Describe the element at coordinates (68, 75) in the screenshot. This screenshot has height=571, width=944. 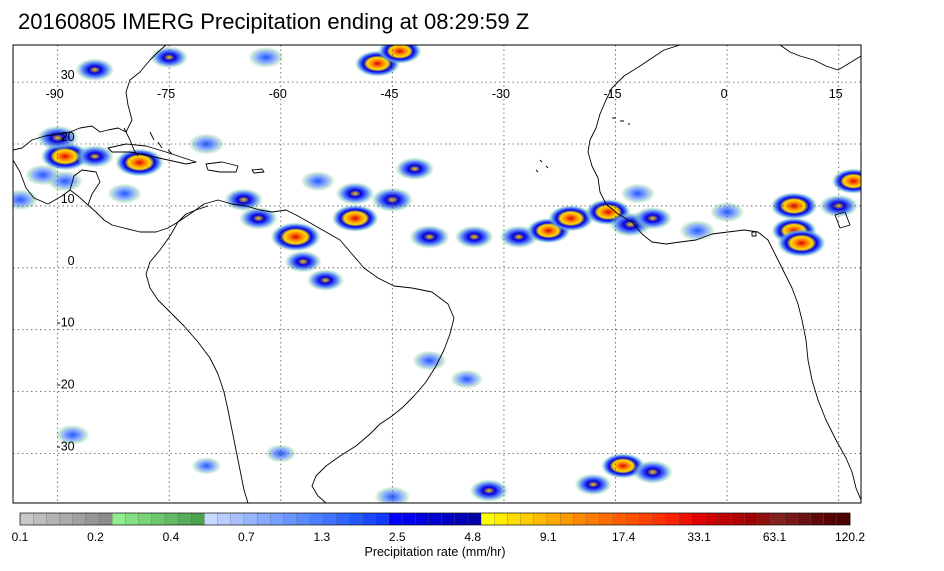
I see `latitude-label: 30` at that location.